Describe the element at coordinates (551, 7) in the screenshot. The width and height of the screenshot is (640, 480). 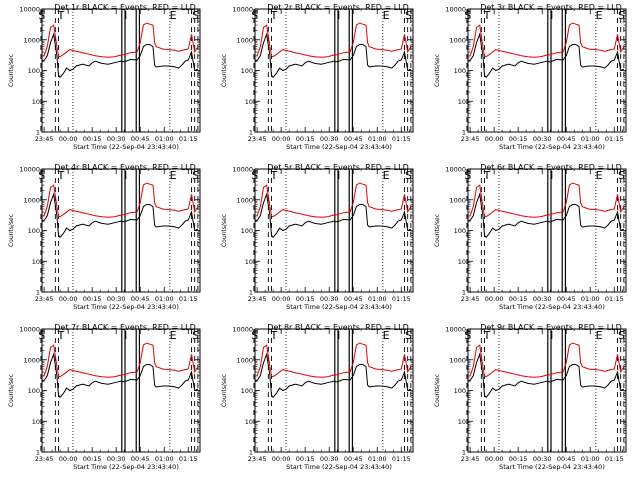
I see `panel-title: Det 3r BLACK = Events, RED = LLD` at that location.